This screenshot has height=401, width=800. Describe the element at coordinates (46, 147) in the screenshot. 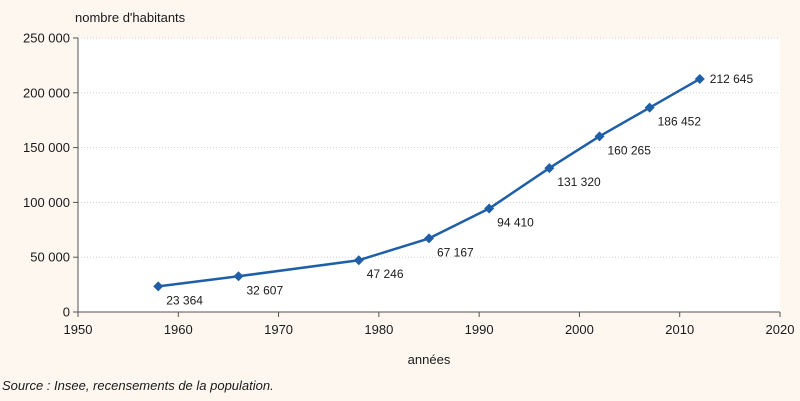

I see `y-tick-label: 150 000` at that location.